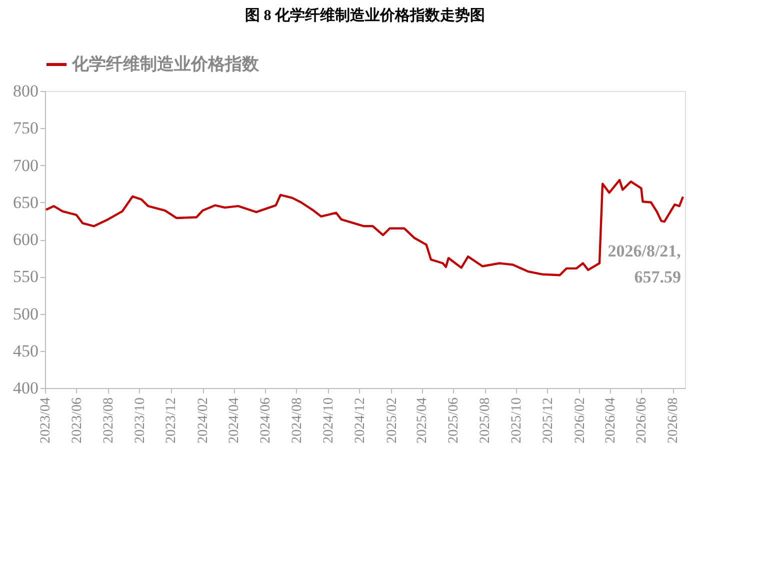  What do you see at coordinates (172, 421) in the screenshot?
I see `x-tick-label: 2023/12` at bounding box center [172, 421].